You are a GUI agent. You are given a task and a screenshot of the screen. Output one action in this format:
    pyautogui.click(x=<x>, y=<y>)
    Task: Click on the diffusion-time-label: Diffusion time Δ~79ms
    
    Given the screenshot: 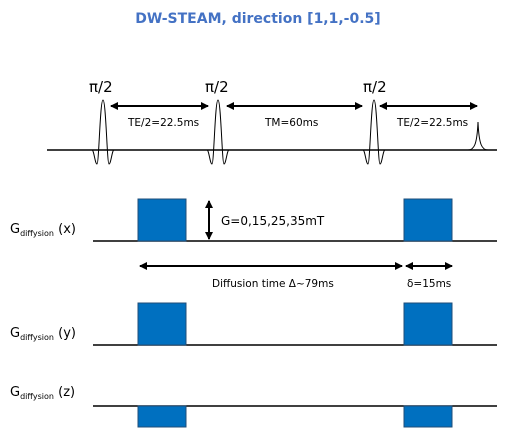 What is the action you would take?
    pyautogui.click(x=273, y=284)
    